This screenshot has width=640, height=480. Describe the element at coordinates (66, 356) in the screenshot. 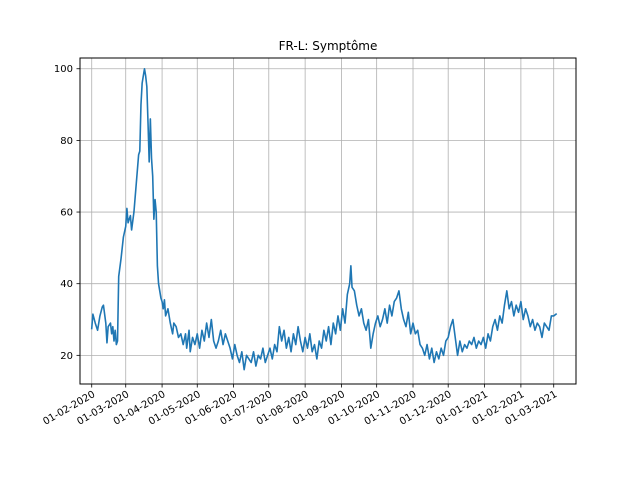

I see `y-tick-label: 20` at that location.